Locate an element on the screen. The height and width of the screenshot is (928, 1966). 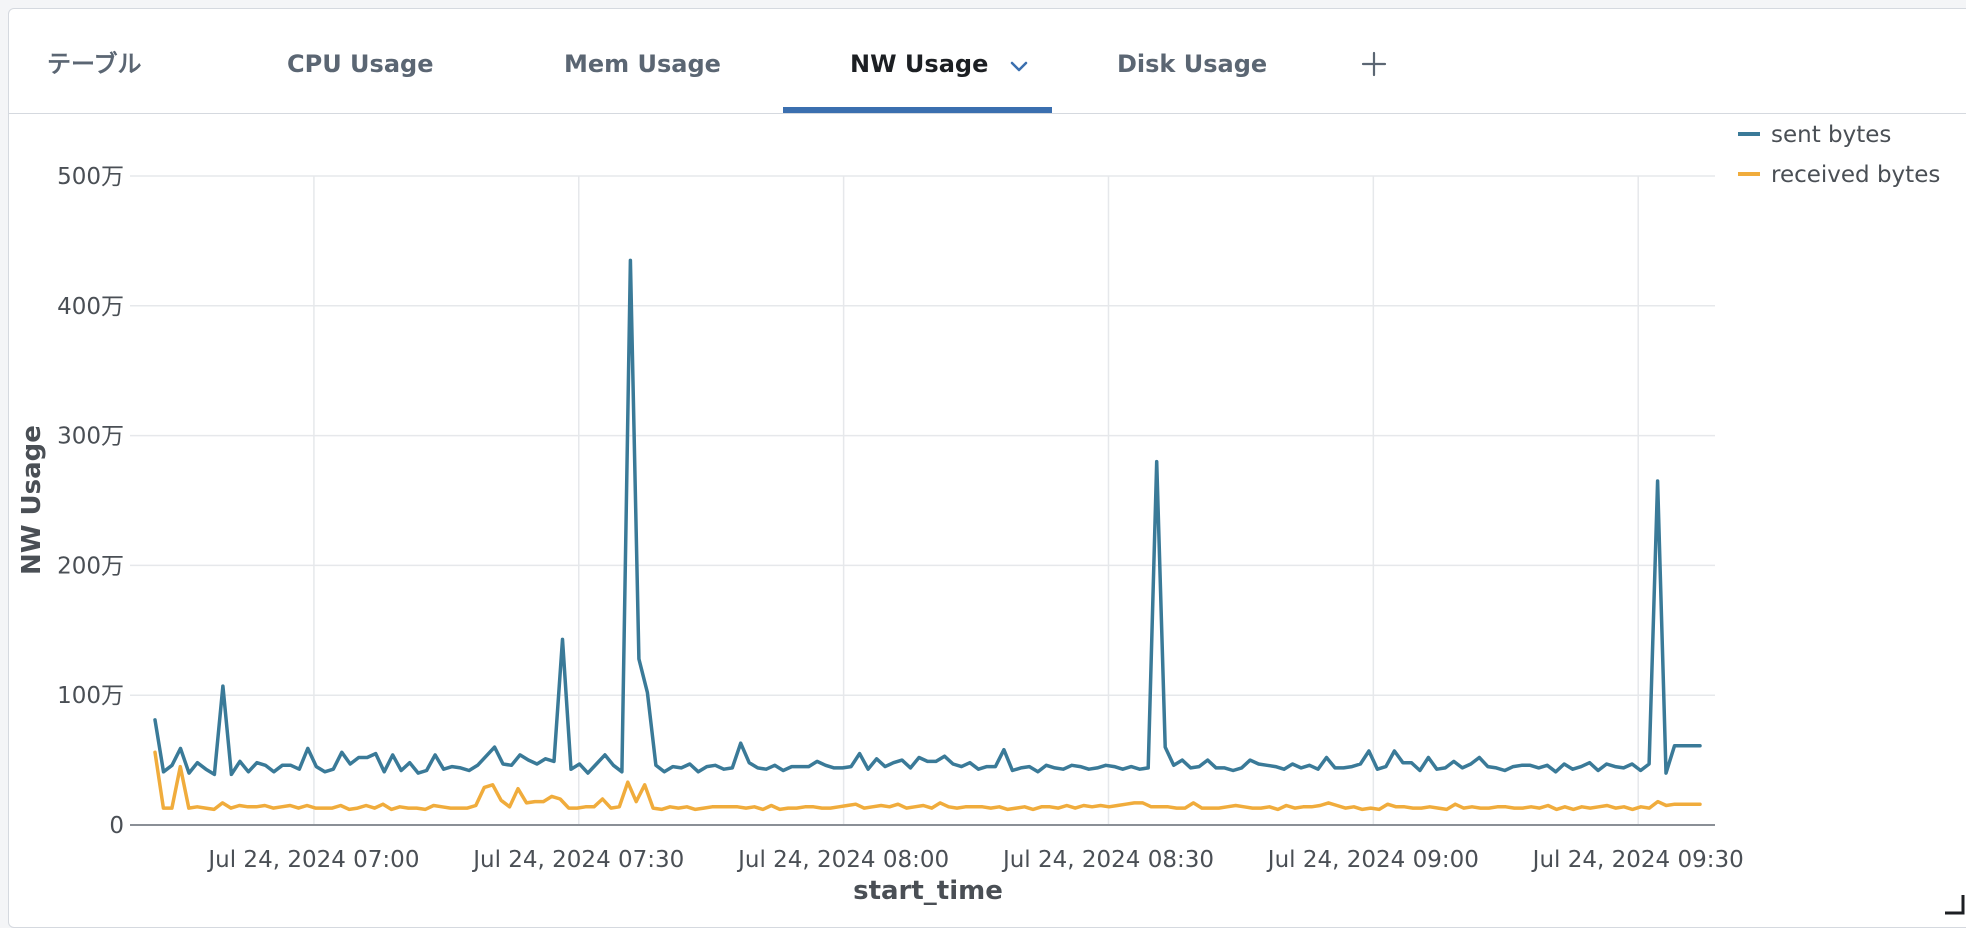
tab-disk-usage: Disk Usage is located at coordinates (1192, 61).